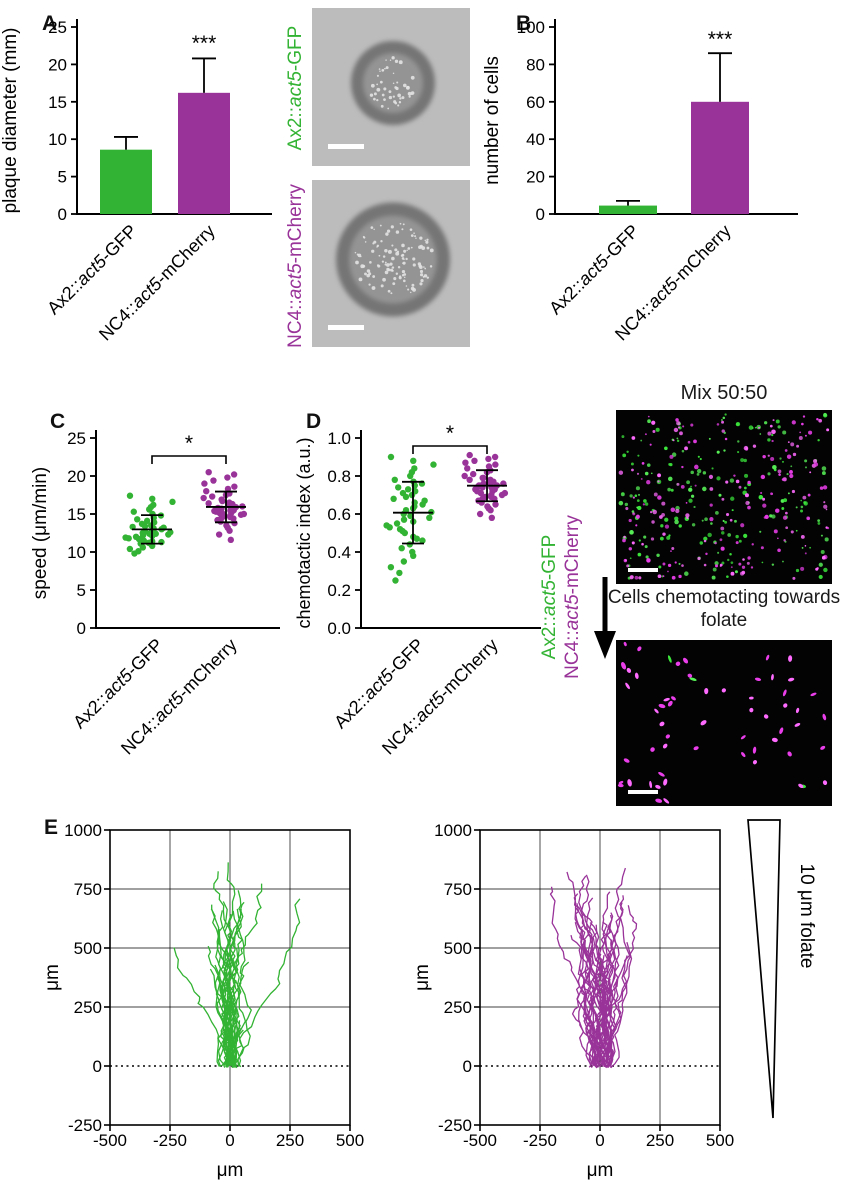 Image resolution: width=849 pixels, height=1200 pixels. Describe the element at coordinates (576, 1006) in the screenshot. I see `tracks-right: -500 -250 0 250 500 -250 0 250 500 750 1000 μm μm` at that location.